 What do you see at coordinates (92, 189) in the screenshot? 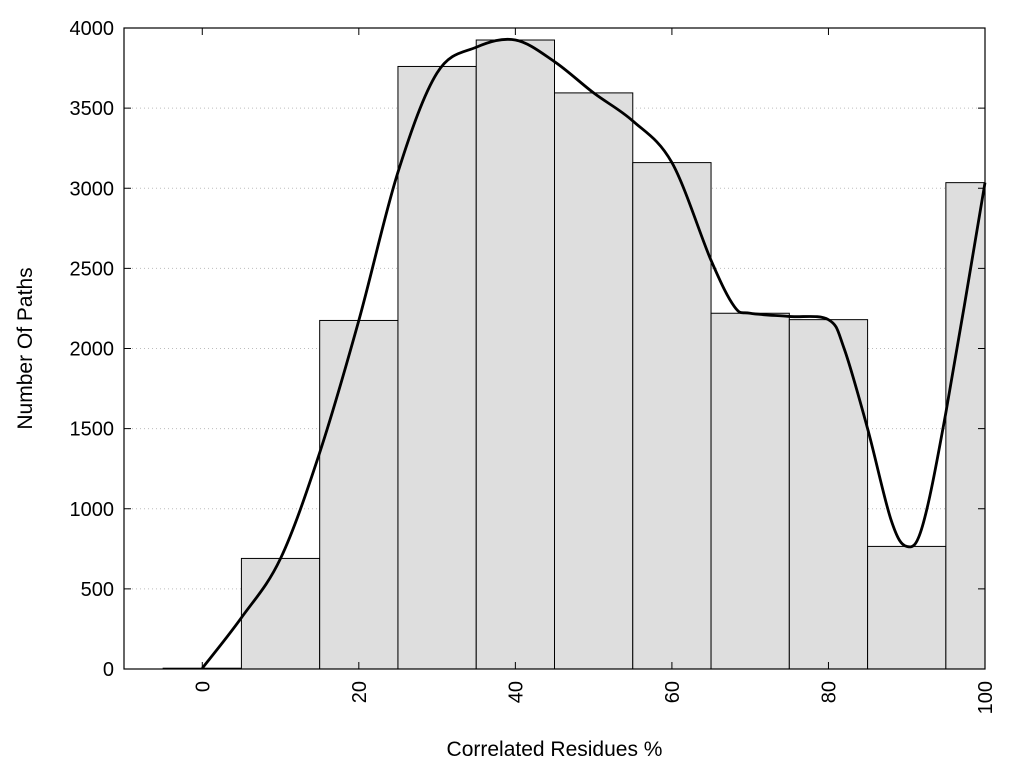
I see `y-tick-label: 3000` at bounding box center [92, 189].